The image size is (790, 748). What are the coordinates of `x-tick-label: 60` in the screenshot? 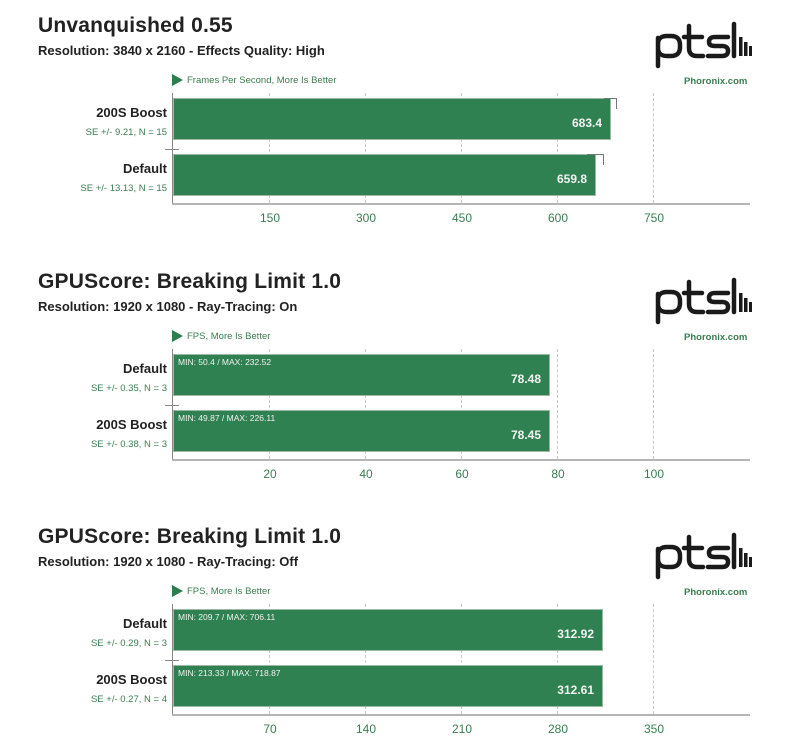 It's located at (462, 474).